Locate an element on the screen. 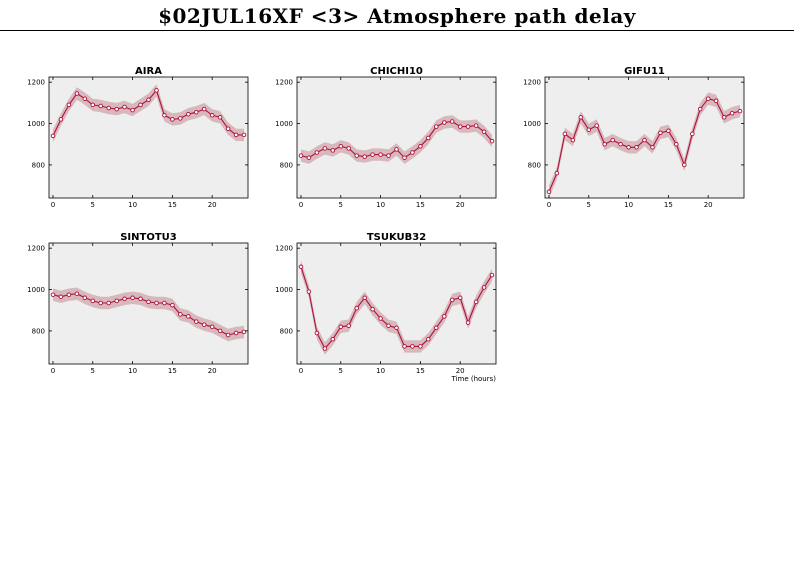 This screenshot has height=577, width=794. chart-title: SINTOTU3 is located at coordinates (148, 237).